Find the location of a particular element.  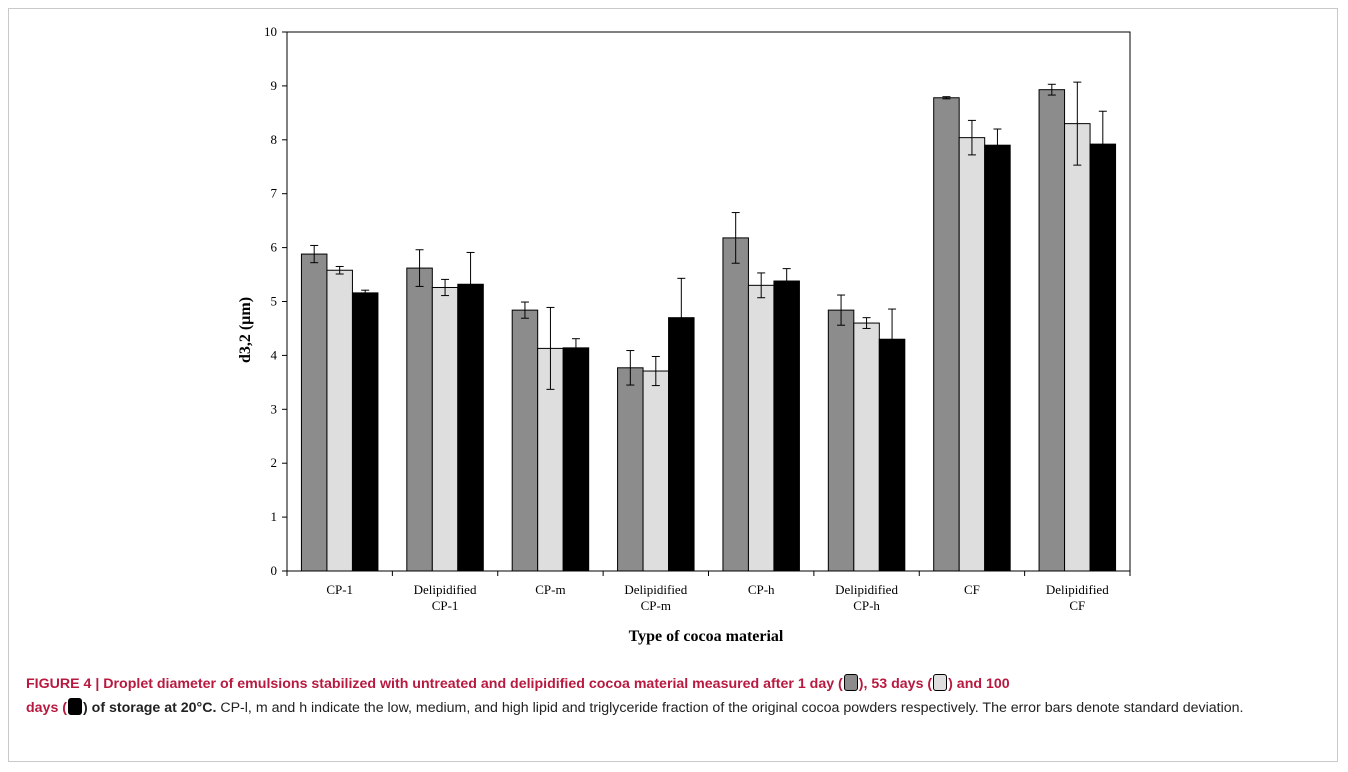

caption-title-part-5: ) of storage at 20°C. is located at coordinates (150, 708).